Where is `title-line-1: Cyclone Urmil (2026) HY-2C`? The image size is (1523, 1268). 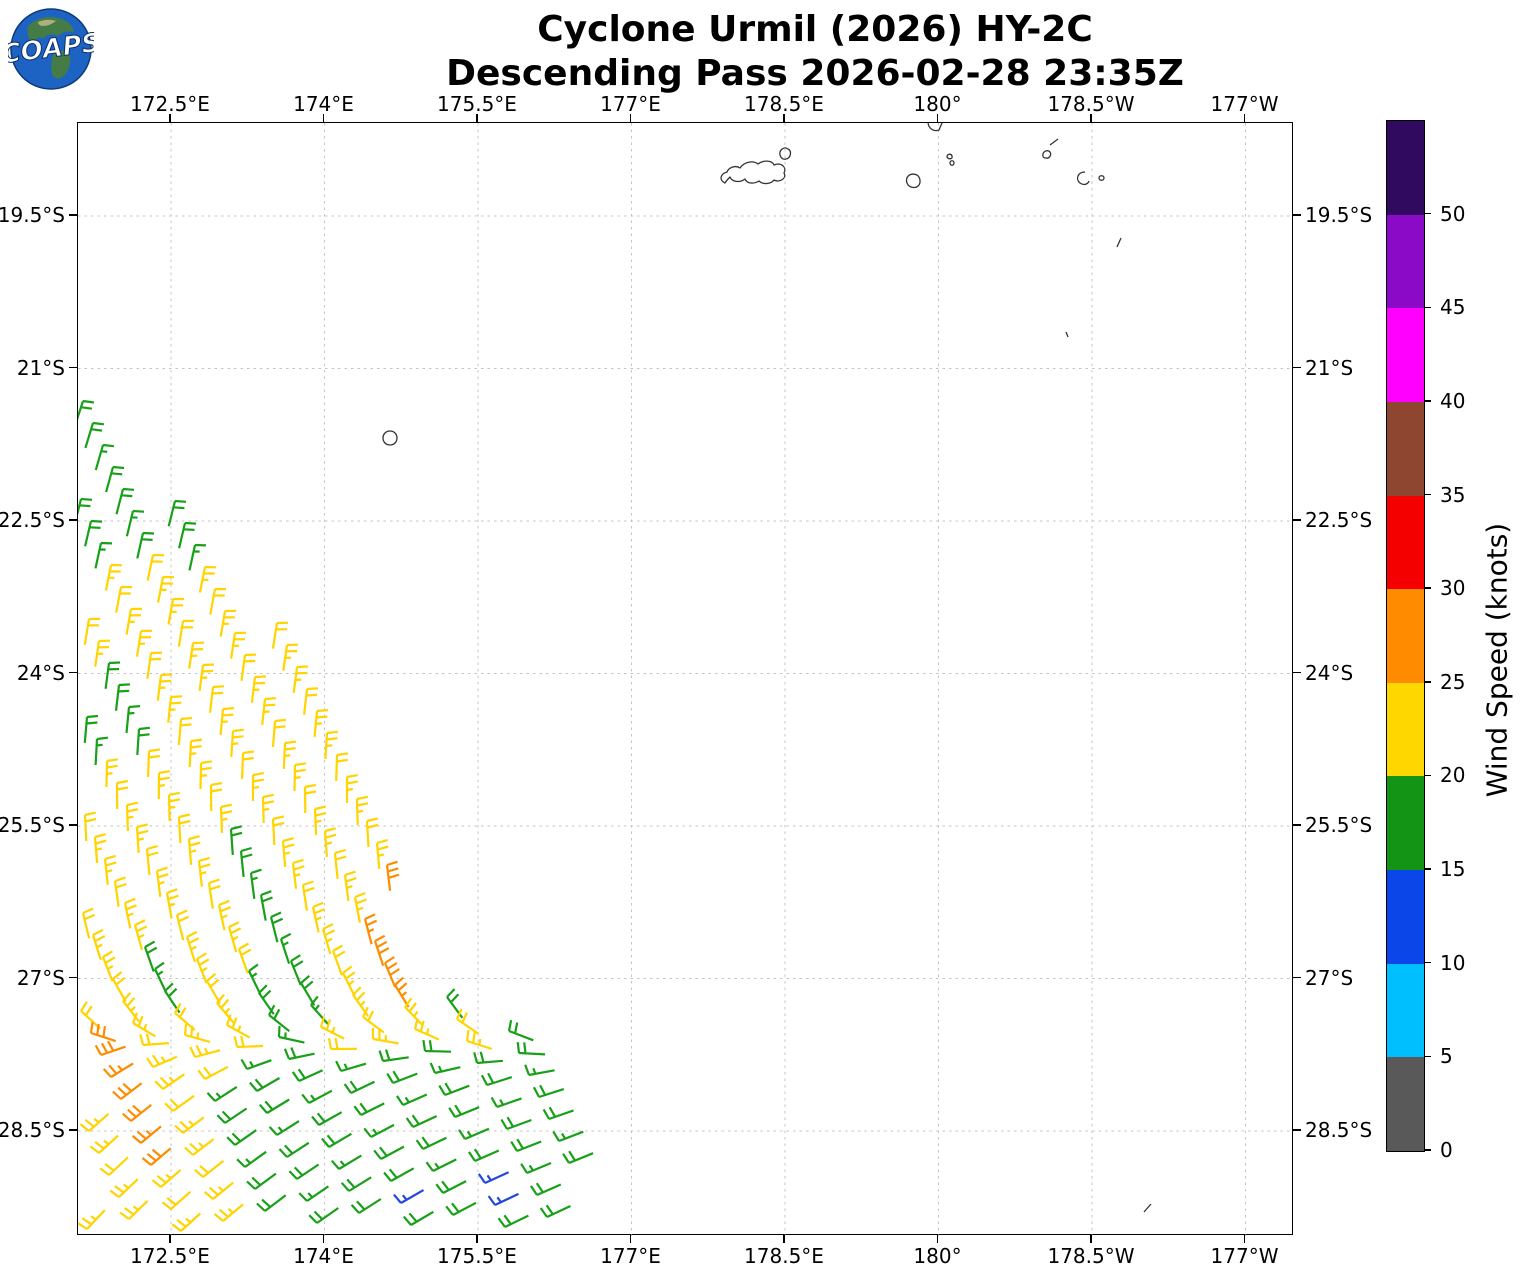
title-line-1: Cyclone Urmil (2026) HY-2C is located at coordinates (815, 29).